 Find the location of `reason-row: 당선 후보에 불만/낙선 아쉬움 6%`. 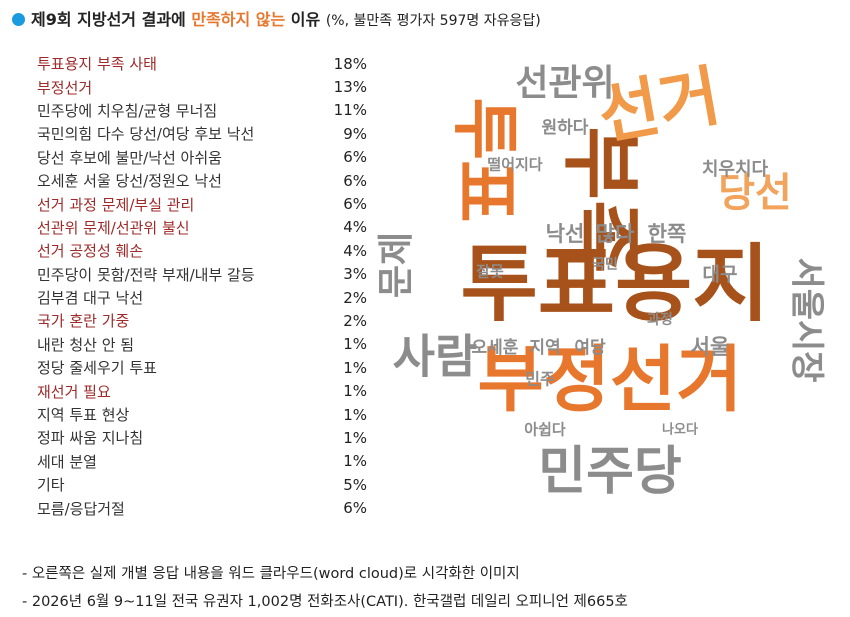

reason-row: 당선 후보에 불만/낙선 아쉬움 6% is located at coordinates (202, 157).